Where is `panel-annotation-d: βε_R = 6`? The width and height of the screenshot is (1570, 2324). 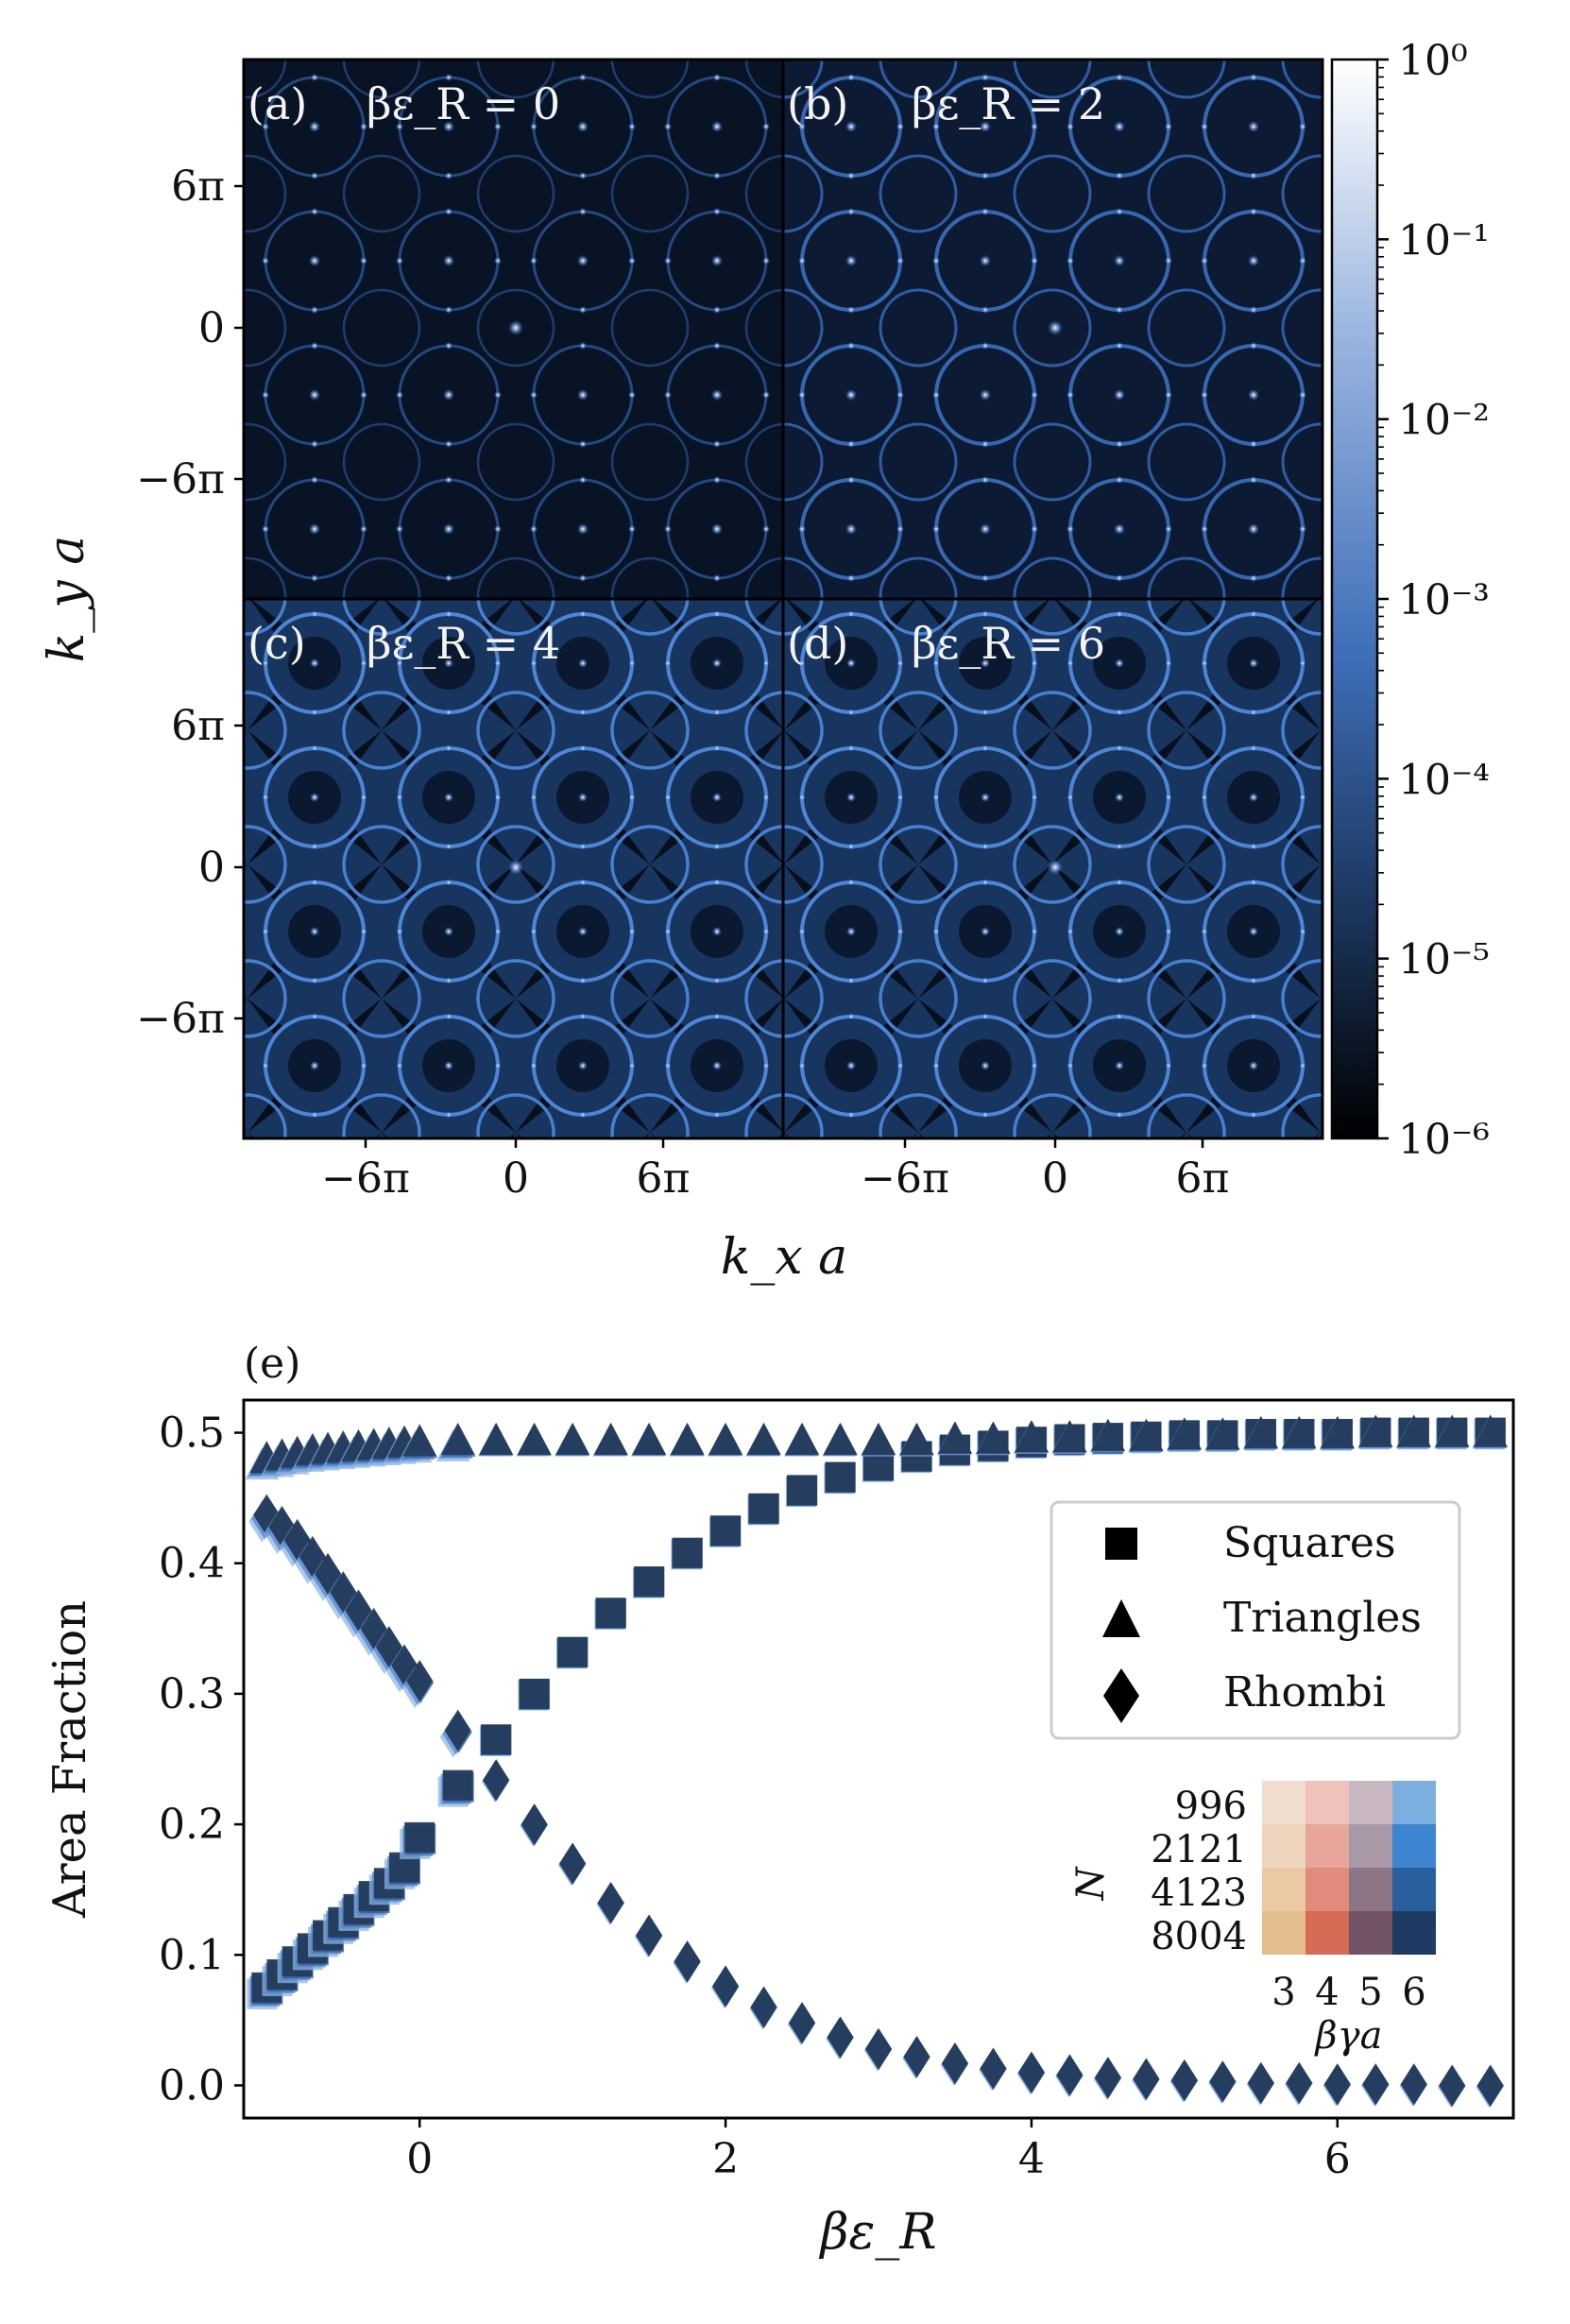 panel-annotation-d: βε_R = 6 is located at coordinates (1008, 643).